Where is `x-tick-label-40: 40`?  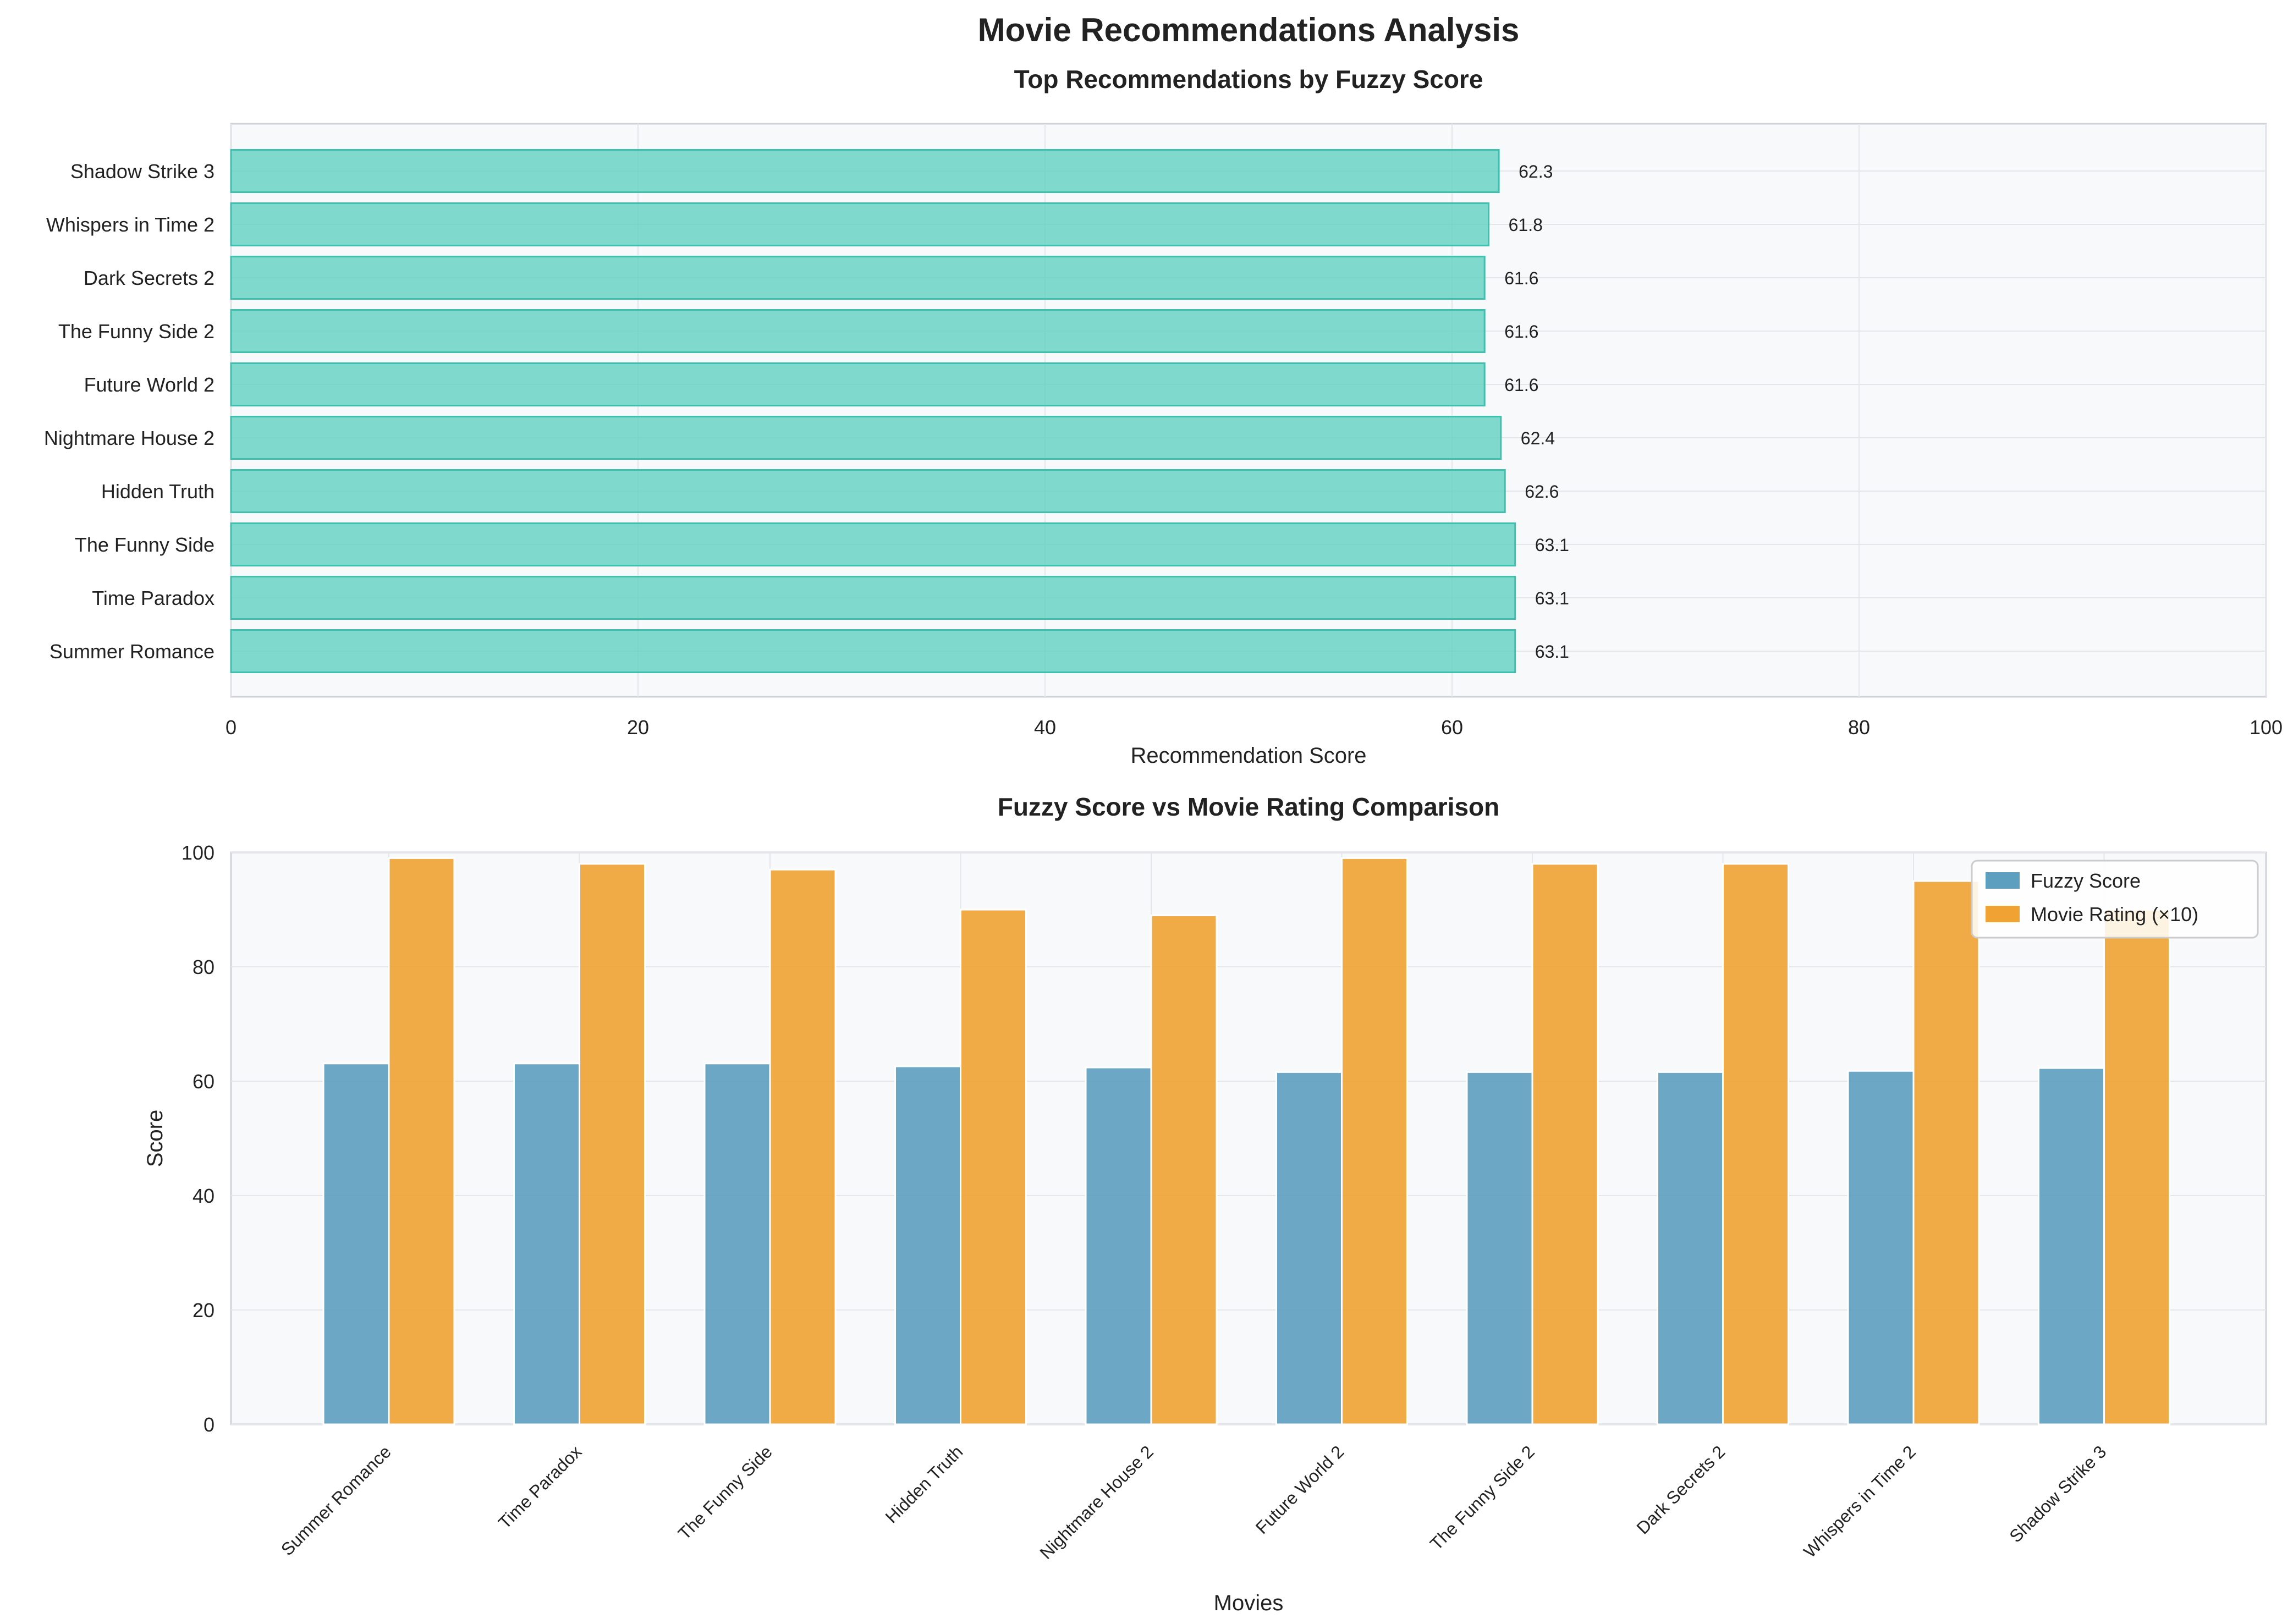 x-tick-label-40: 40 is located at coordinates (1045, 727).